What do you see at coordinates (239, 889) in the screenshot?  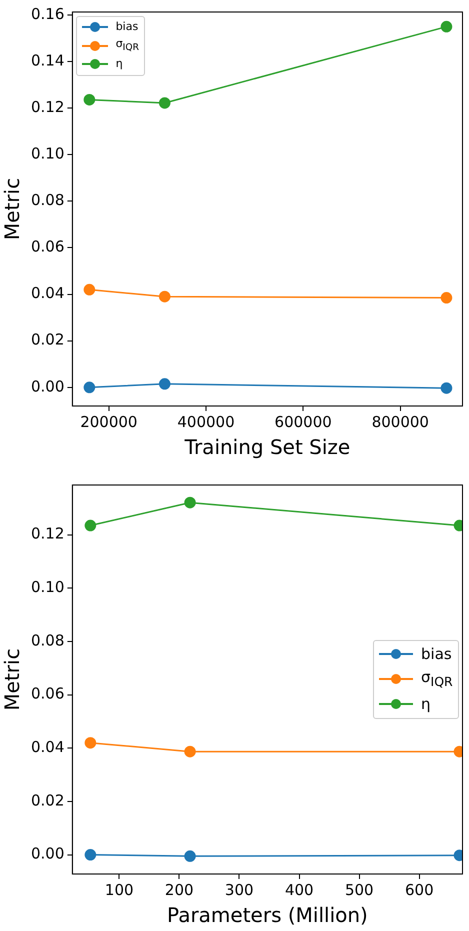 I see `x-tick-label: 300` at bounding box center [239, 889].